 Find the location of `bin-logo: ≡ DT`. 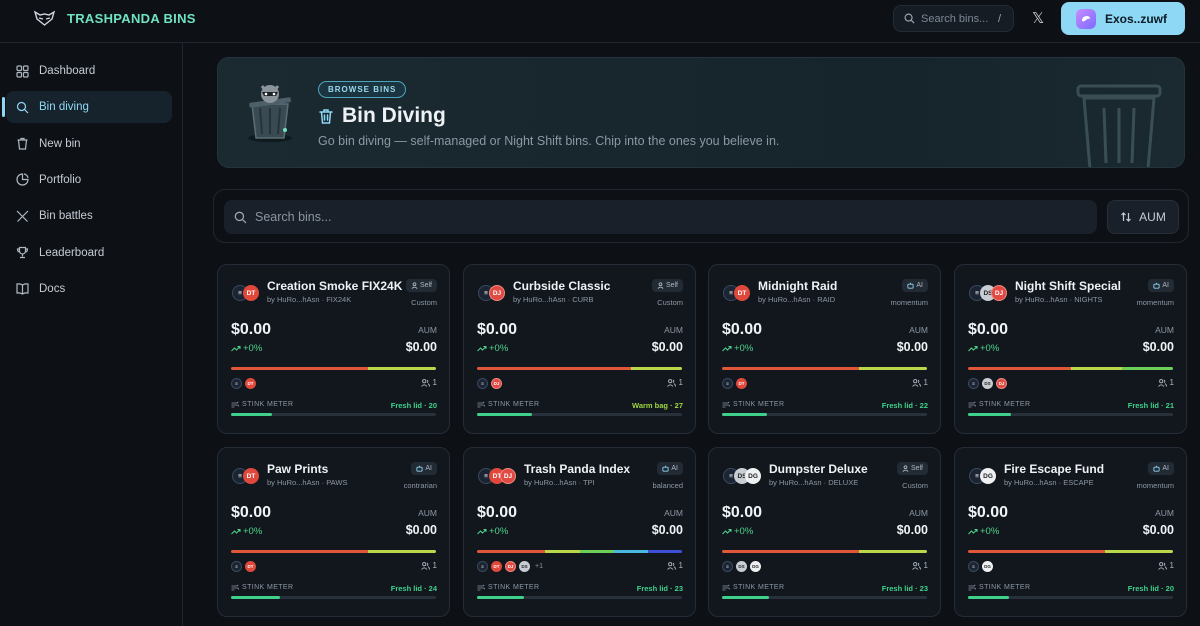

bin-logo: ≡ DT is located at coordinates (245, 293).